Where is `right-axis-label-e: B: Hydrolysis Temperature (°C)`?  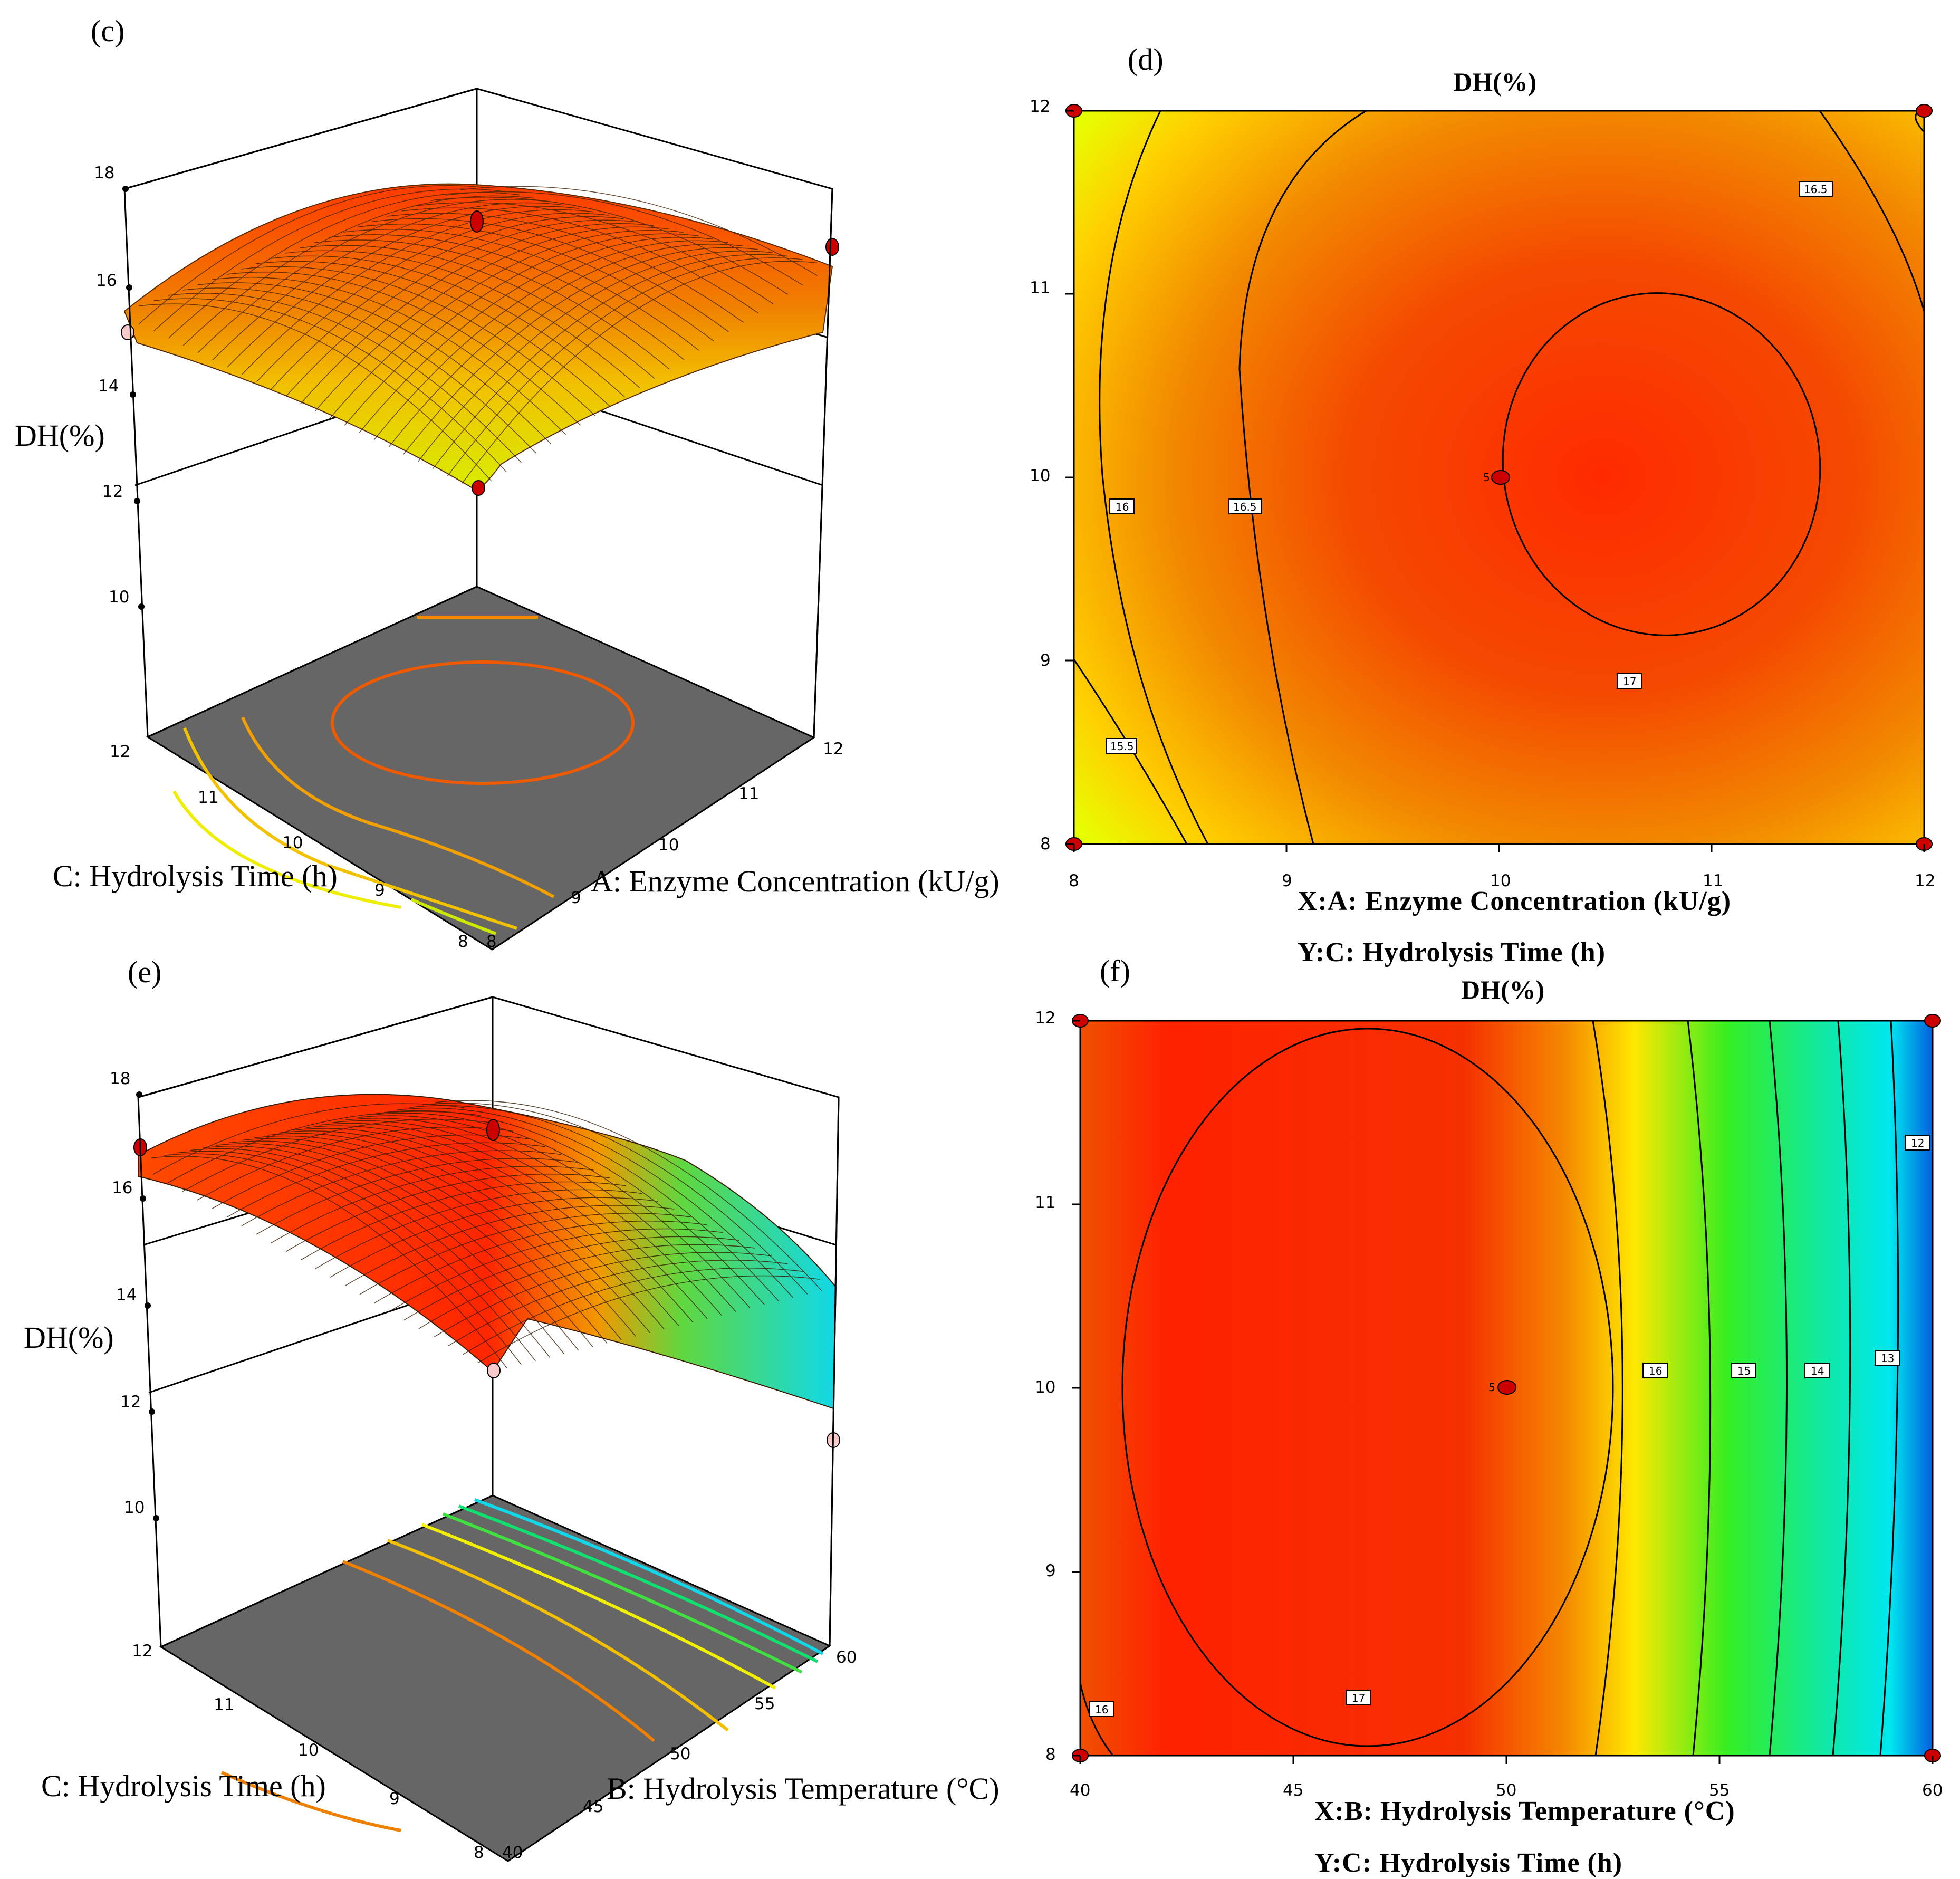
right-axis-label-e: B: Hydrolysis Temperature (°C) is located at coordinates (804, 1789).